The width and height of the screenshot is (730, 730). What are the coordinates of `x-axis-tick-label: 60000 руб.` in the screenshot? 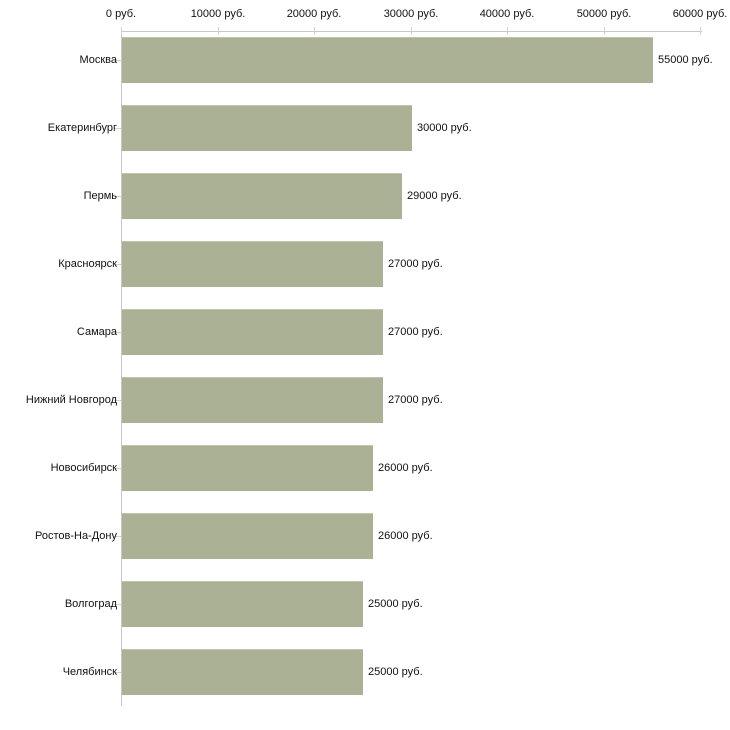 It's located at (700, 14).